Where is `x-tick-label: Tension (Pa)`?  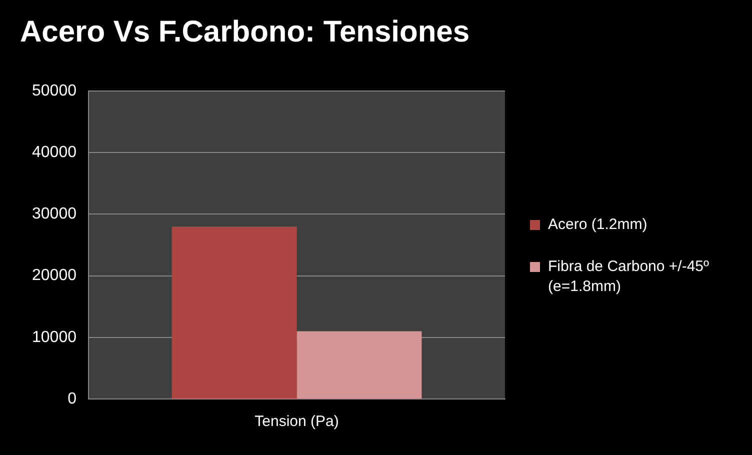
x-tick-label: Tension (Pa) is located at coordinates (296, 421).